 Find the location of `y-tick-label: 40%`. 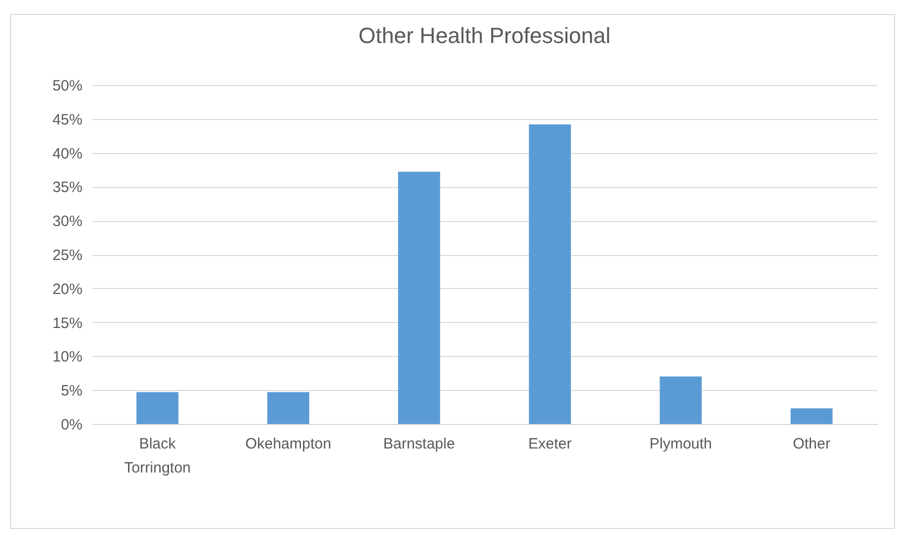

y-tick-label: 40% is located at coordinates (67, 153).